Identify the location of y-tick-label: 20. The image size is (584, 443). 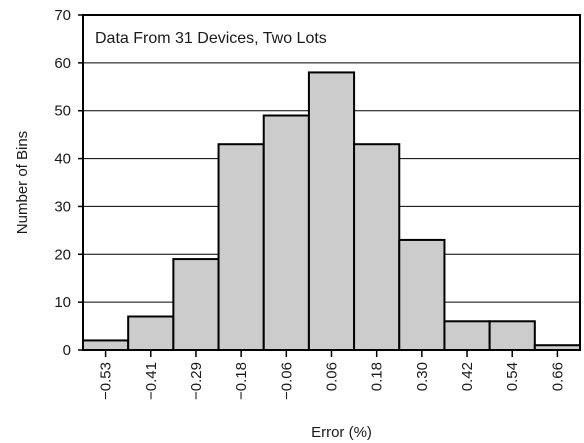
(62, 254).